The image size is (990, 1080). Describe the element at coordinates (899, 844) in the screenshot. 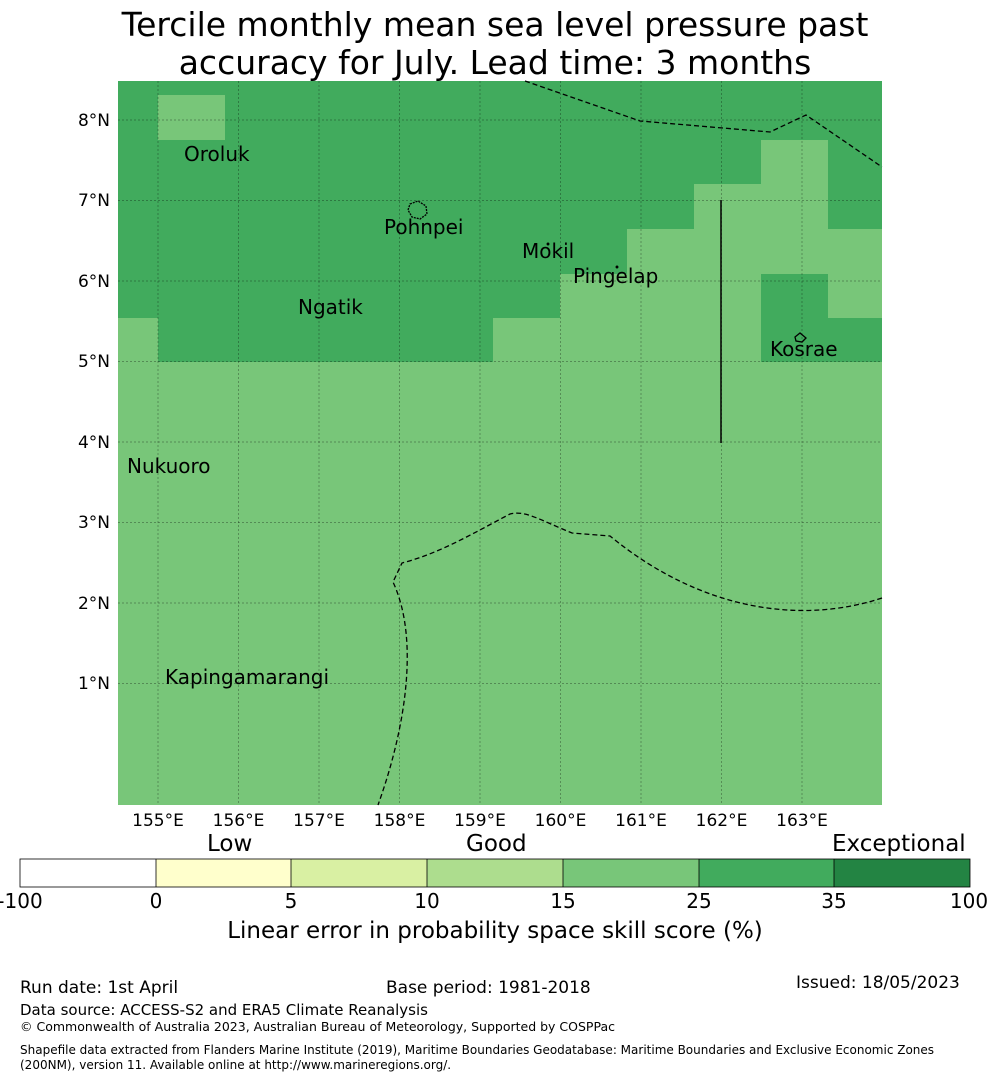

I see `colorbar-caption-exceptional: Exceptional` at that location.